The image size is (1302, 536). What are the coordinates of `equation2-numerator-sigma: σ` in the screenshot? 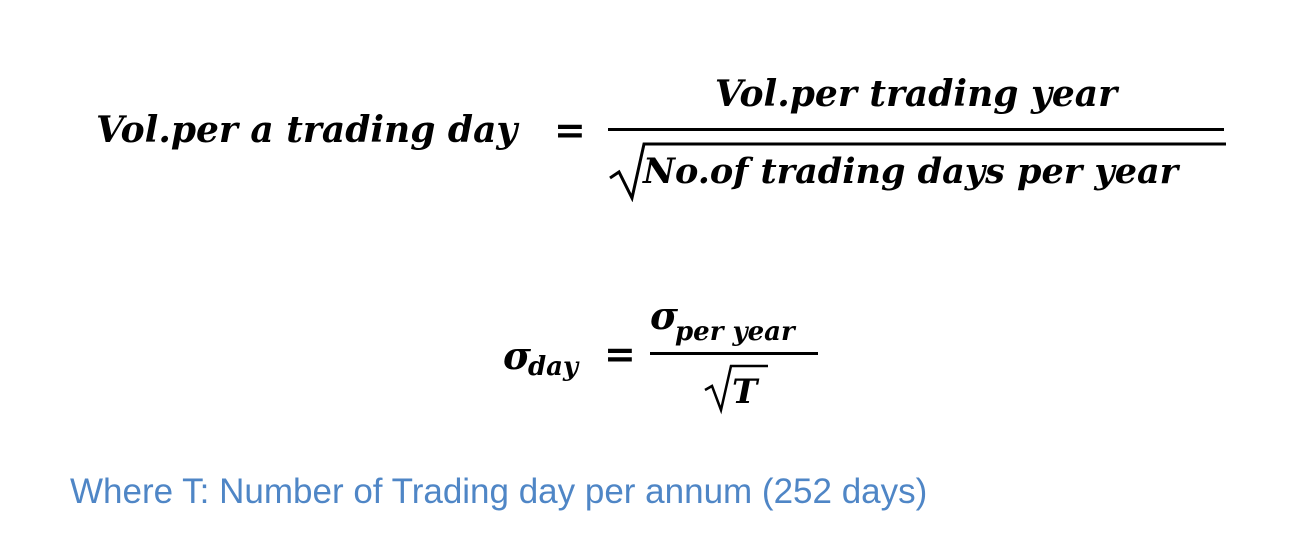 It's located at (664, 315).